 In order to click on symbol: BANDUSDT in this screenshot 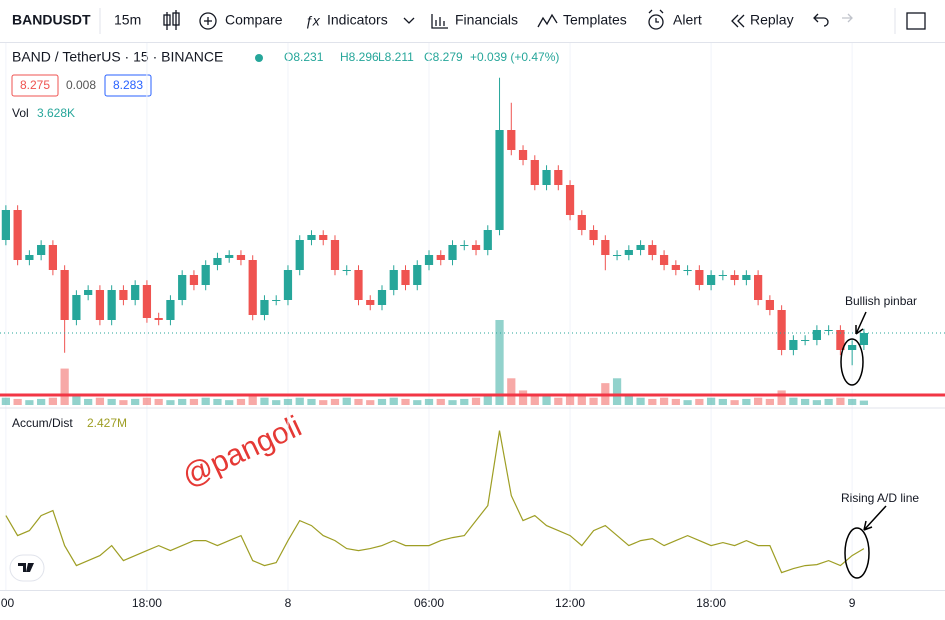, I will do `click(51, 20)`.